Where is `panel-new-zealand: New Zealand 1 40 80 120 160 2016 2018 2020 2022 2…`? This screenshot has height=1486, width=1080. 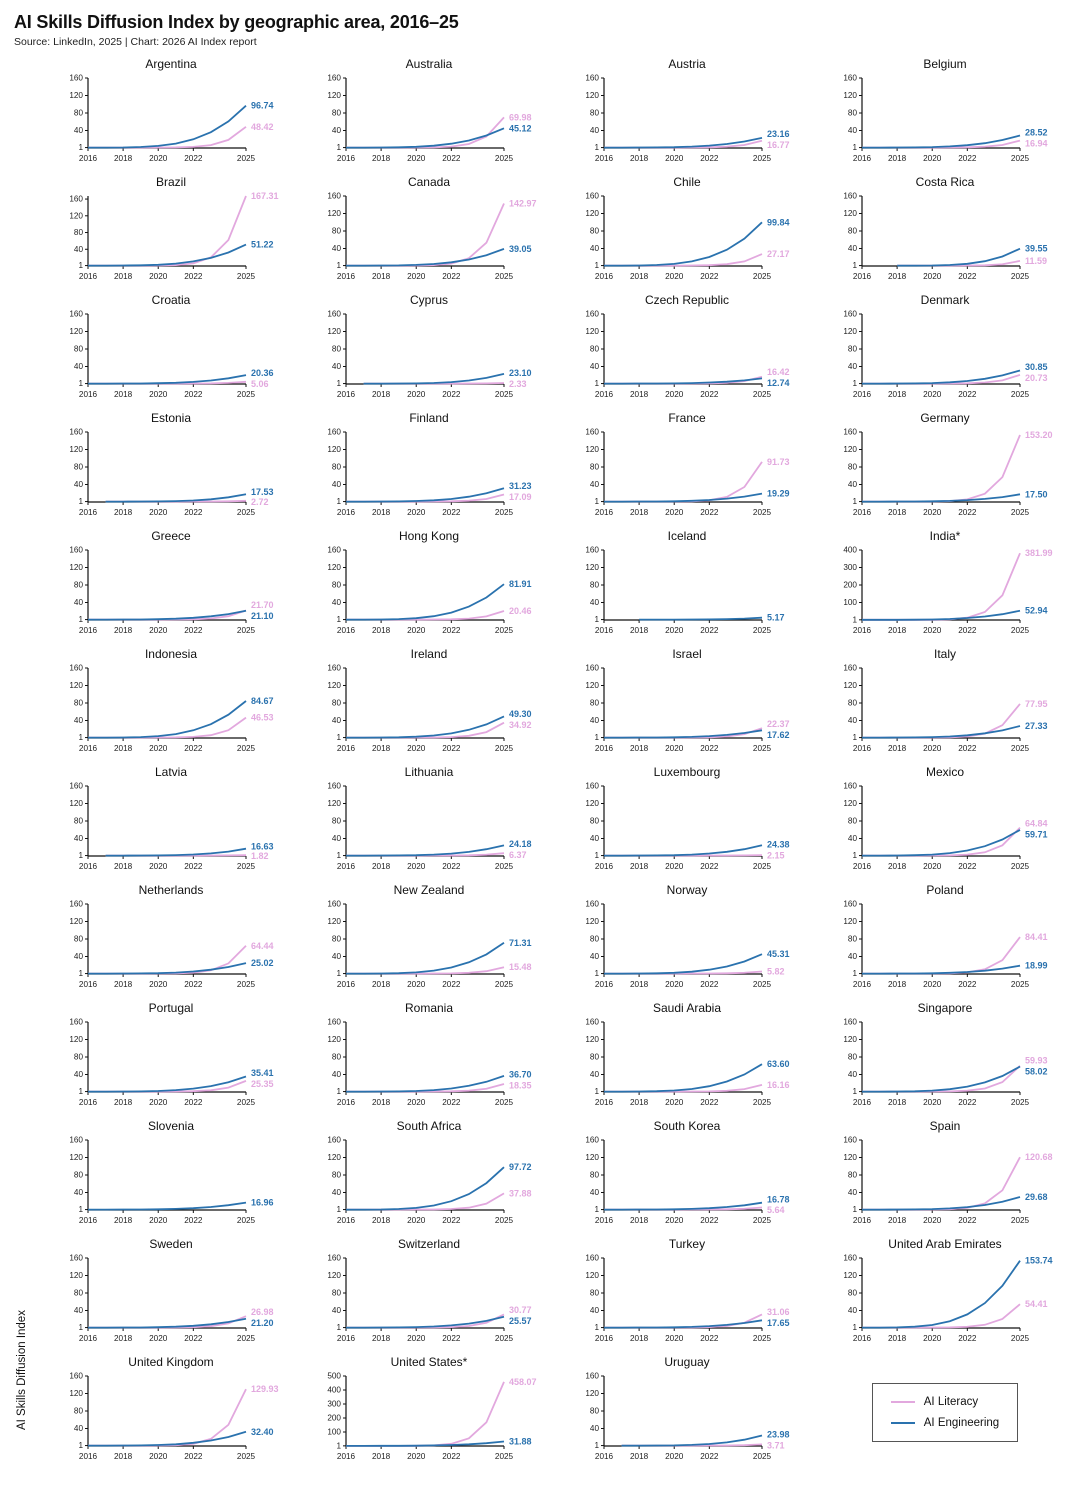
panel-new-zealand: New Zealand 1 40 80 120 160 2016 2018 2020 2022 2… is located at coordinates (429, 940).